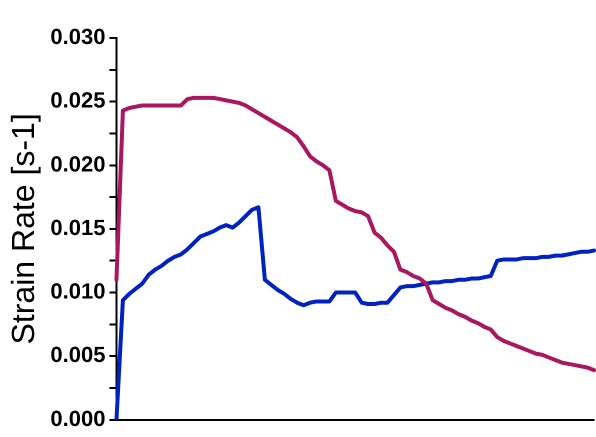 The width and height of the screenshot is (596, 437). What do you see at coordinates (78, 100) in the screenshot?
I see `y-tick-label: 0.025` at bounding box center [78, 100].